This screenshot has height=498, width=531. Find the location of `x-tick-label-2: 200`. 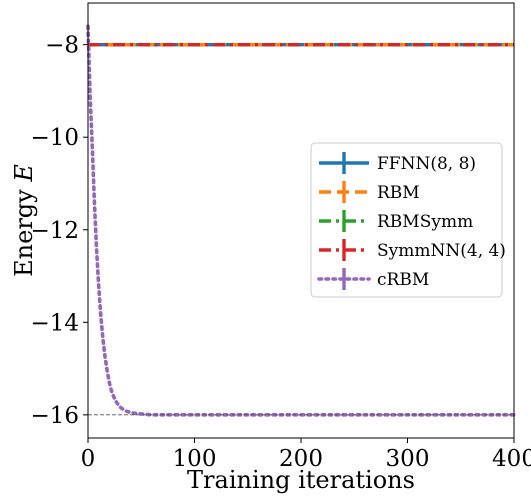

x-tick-label-2: 200 is located at coordinates (301, 459).